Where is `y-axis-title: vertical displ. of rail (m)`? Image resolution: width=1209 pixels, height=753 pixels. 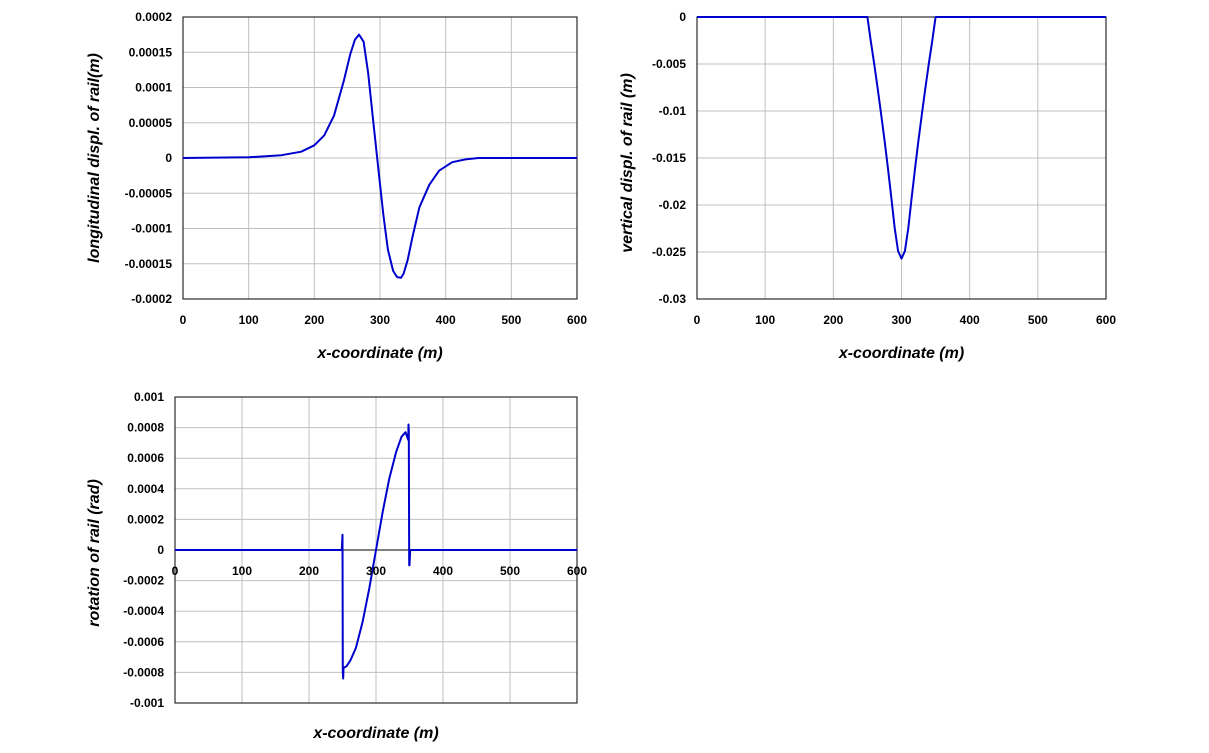 y-axis-title: vertical displ. of rail (m) is located at coordinates (627, 163).